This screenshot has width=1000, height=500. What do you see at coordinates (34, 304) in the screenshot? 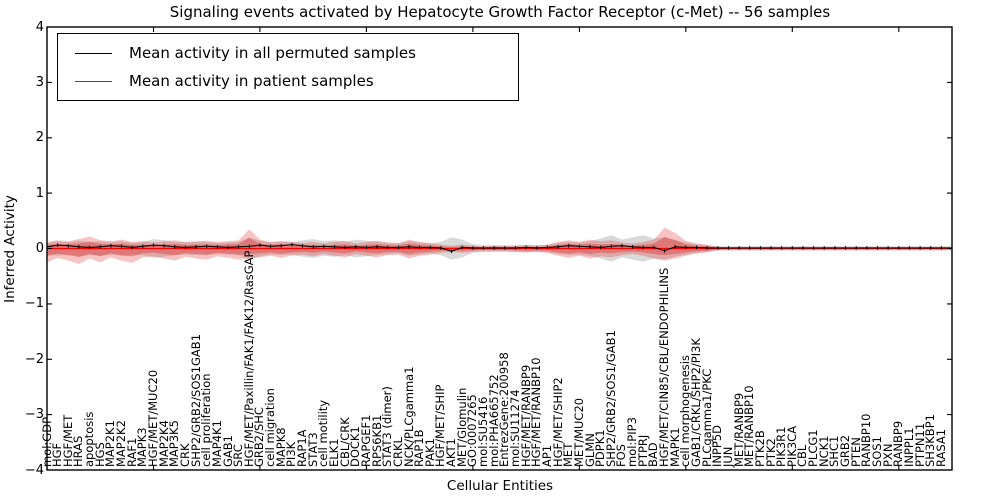
I see `y-tick-label: −1` at bounding box center [34, 304].